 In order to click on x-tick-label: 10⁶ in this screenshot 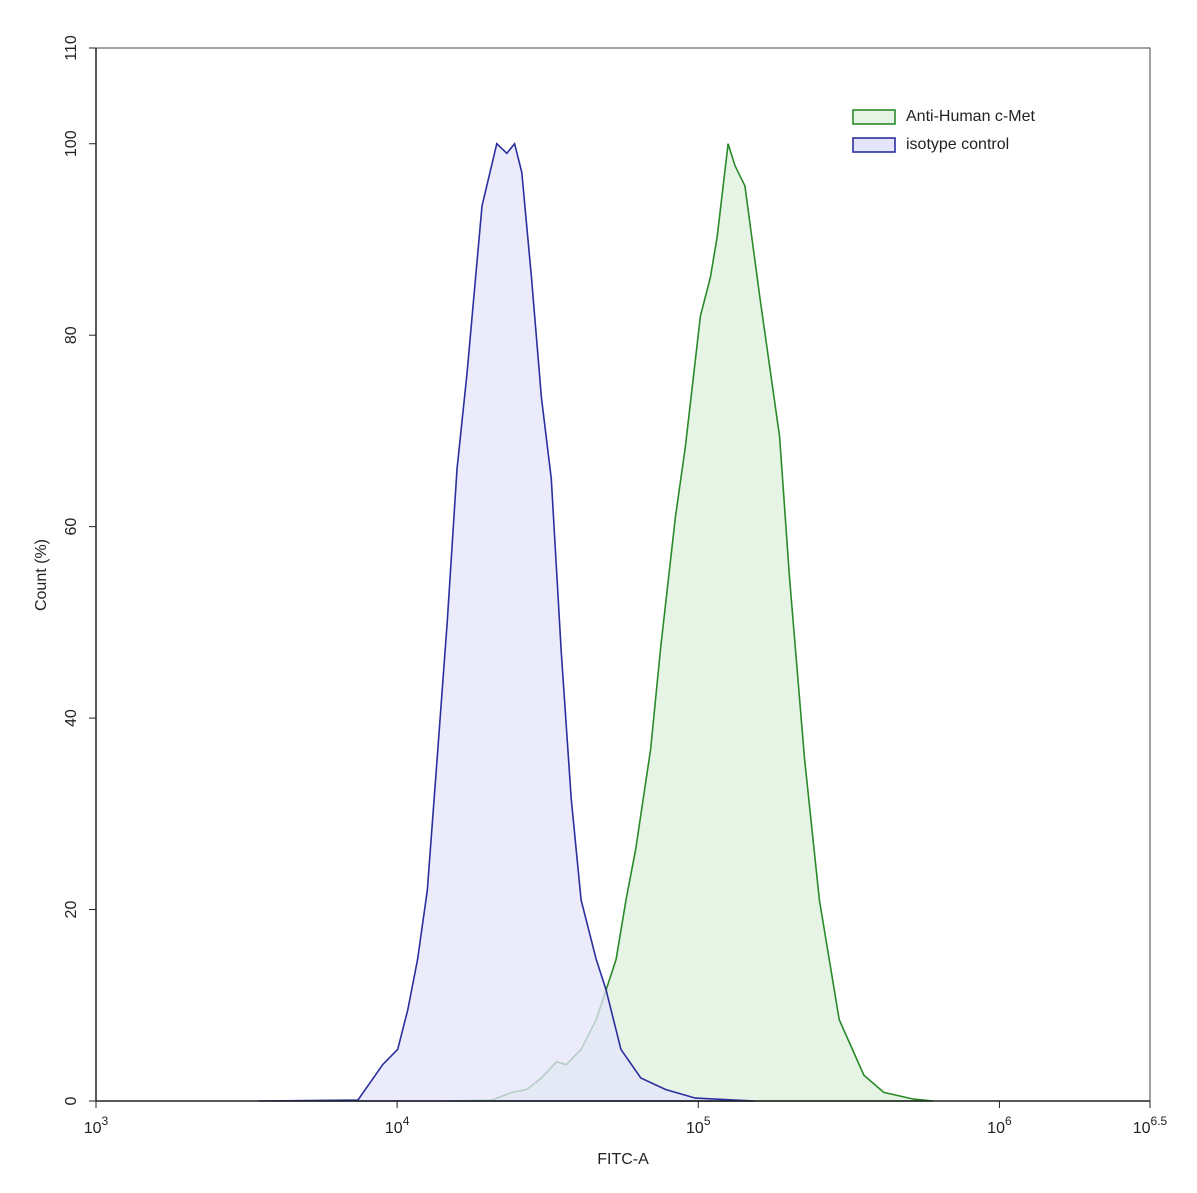, I will do `click(999, 1125)`.